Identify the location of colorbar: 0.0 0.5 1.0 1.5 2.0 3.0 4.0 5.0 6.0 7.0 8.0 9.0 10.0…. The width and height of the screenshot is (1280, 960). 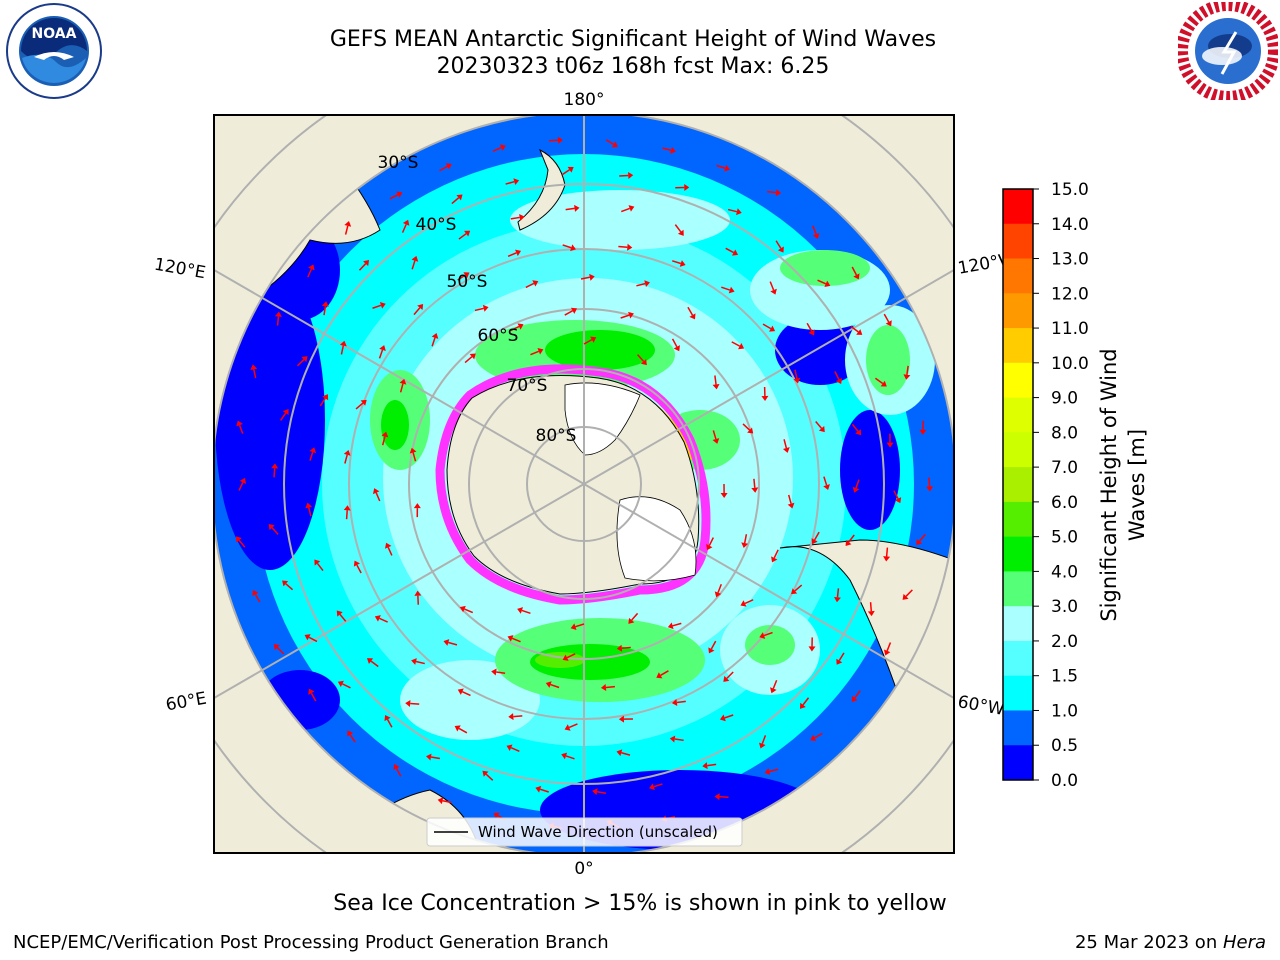
(1045, 485).